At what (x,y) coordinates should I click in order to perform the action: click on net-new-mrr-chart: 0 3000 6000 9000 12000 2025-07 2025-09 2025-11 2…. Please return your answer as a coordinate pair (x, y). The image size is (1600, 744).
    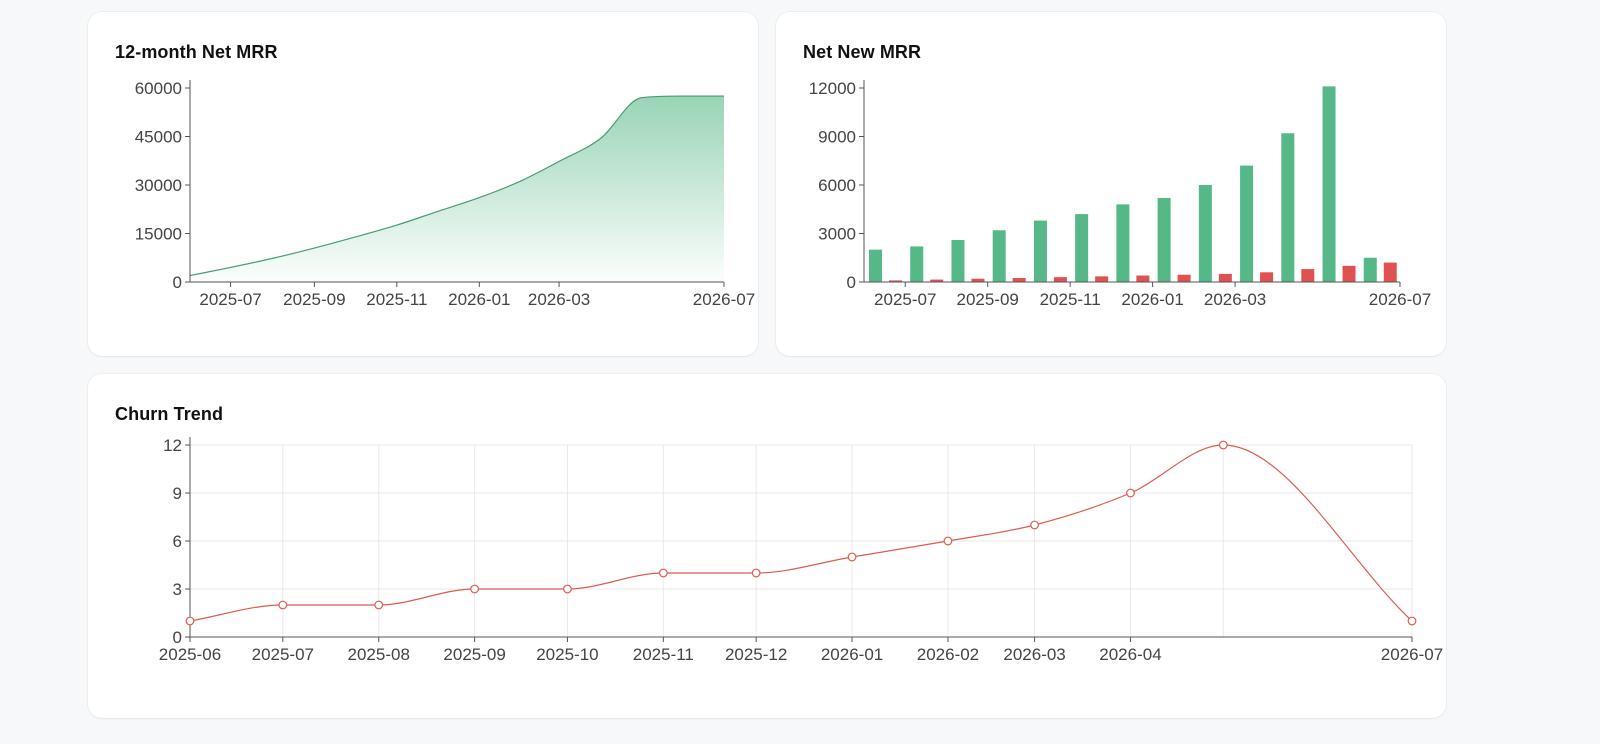
    Looking at the image, I should click on (1120, 194).